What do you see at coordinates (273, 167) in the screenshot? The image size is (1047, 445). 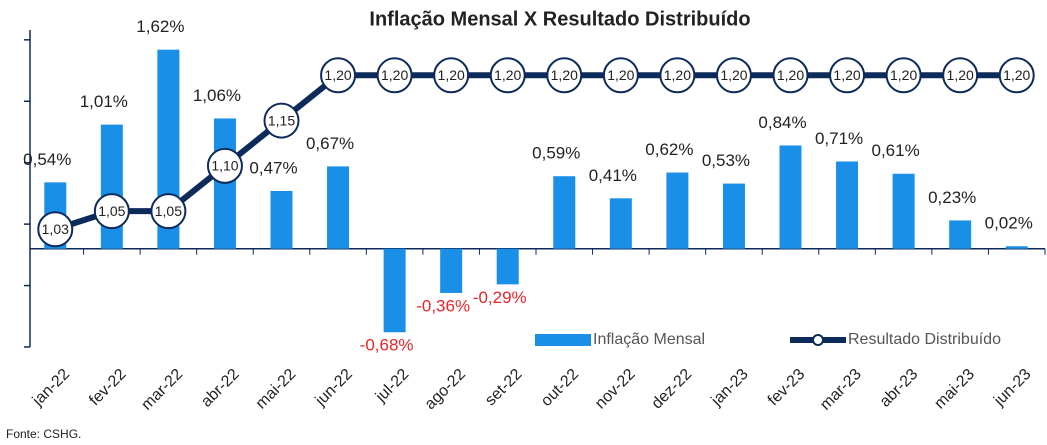 I see `bar-value-label: 0,47%` at bounding box center [273, 167].